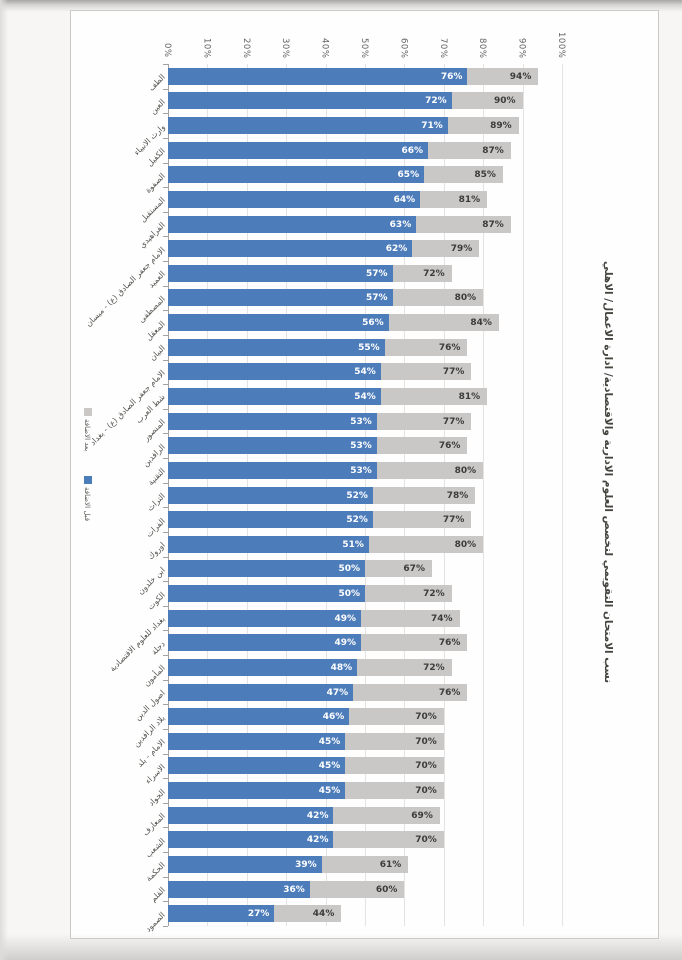  I want to click on photo-edge-bottom, so click(341, 947).